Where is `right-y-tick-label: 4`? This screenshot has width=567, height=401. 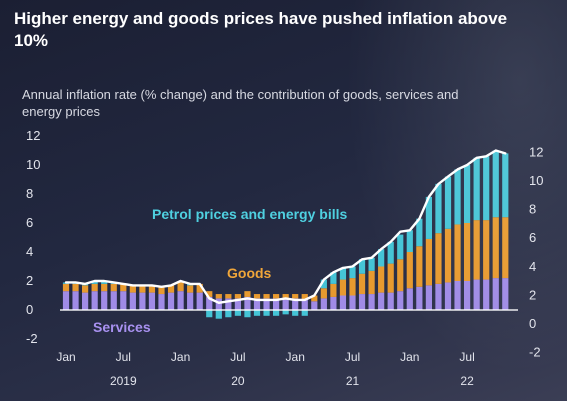 right-y-tick-label: 4 is located at coordinates (532, 266).